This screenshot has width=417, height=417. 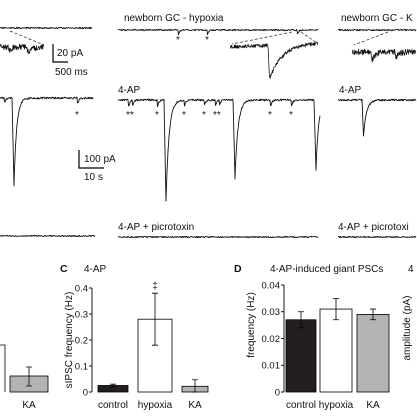 What do you see at coordinates (22, 49) in the screenshot?
I see `trace-control-inset` at bounding box center [22, 49].